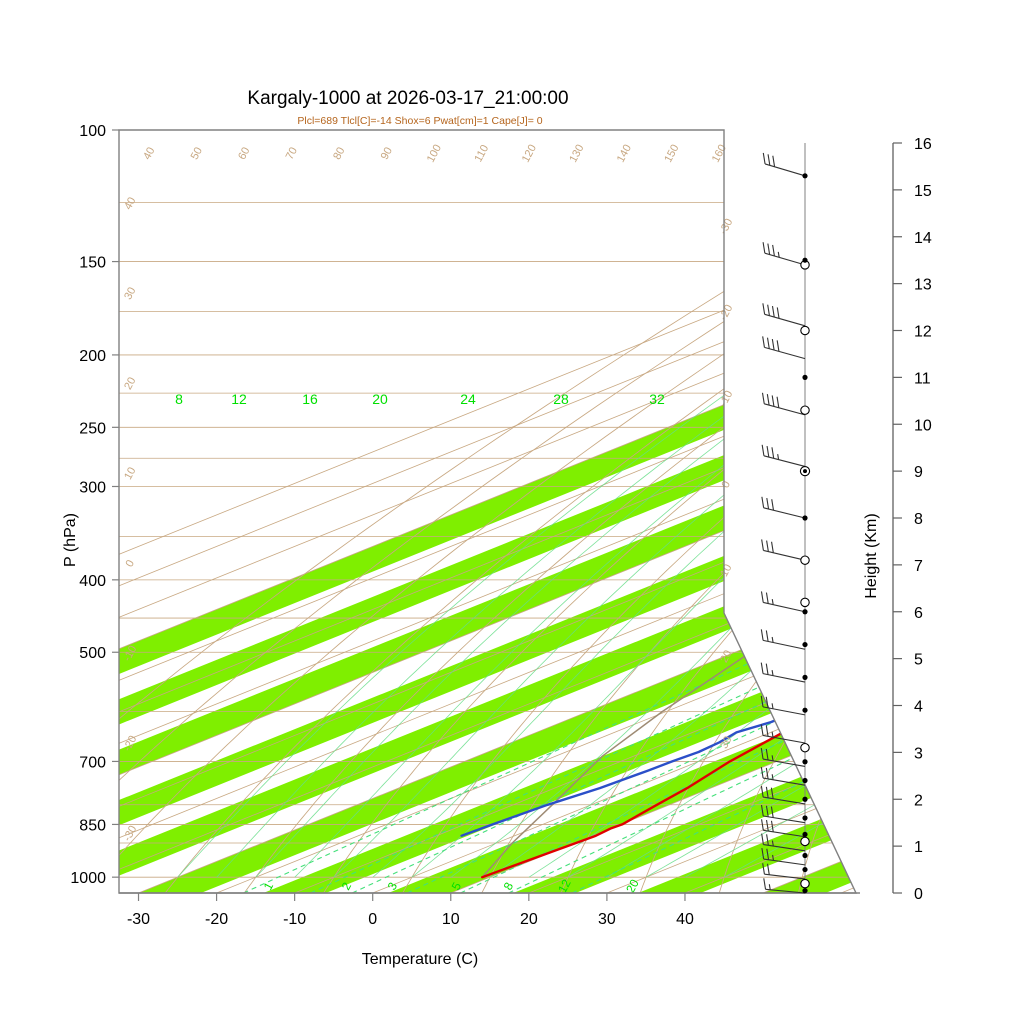 The width and height of the screenshot is (1024, 1024). What do you see at coordinates (380, 399) in the screenshot?
I see `isopleth-label: 20` at bounding box center [380, 399].